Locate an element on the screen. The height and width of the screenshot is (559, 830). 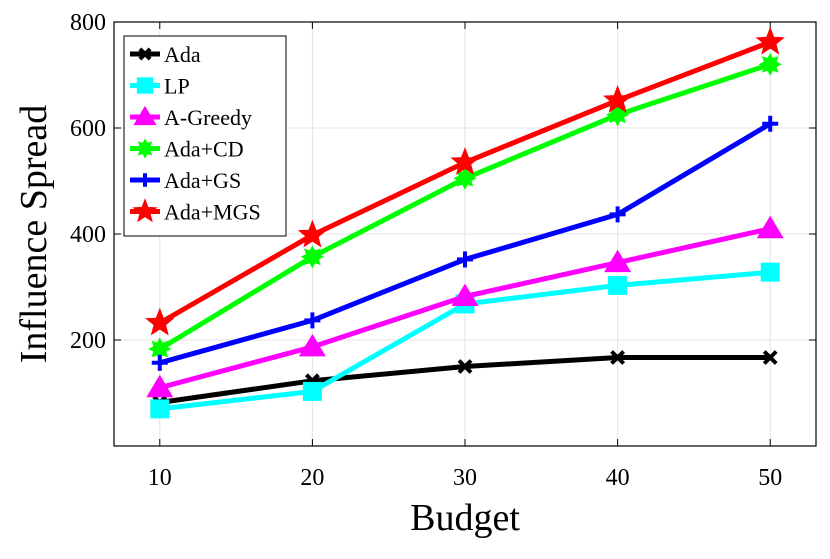
y-tick-label: 200 is located at coordinates (88, 341).